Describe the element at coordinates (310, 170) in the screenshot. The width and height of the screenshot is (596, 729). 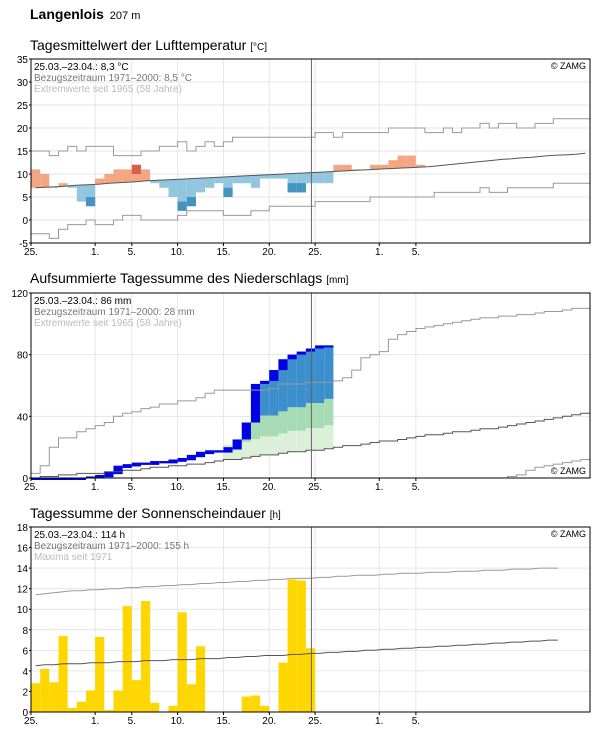
I see `temperature-climate-mean-line` at that location.